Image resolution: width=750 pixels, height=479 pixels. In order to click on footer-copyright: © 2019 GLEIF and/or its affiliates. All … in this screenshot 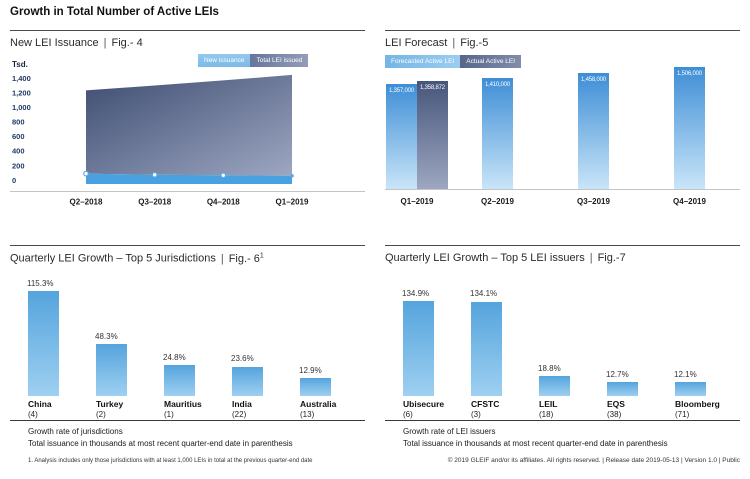, I will do `click(593, 460)`.